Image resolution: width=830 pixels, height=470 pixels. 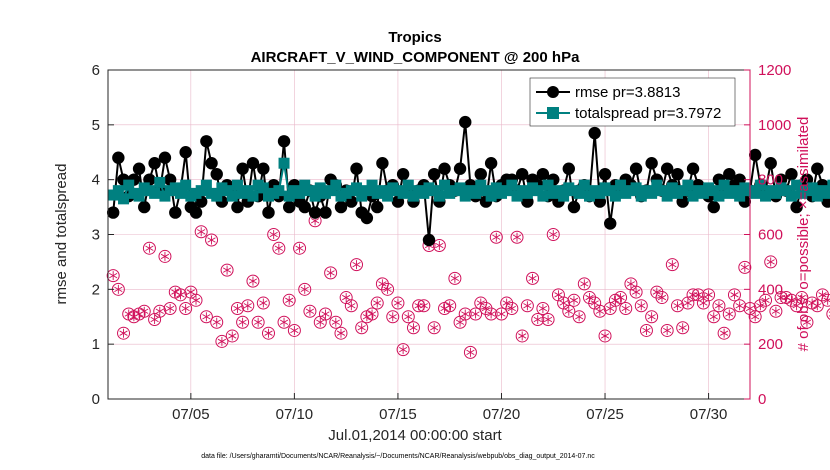 I want to click on y-left-tick-label: 3, so click(x=96, y=235).